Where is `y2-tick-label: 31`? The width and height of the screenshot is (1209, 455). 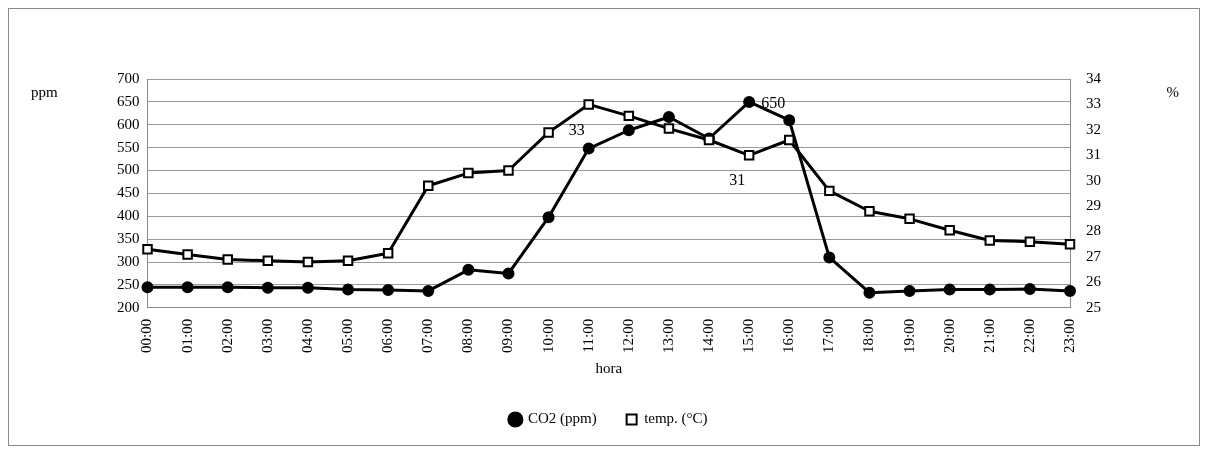
y2-tick-label: 31 is located at coordinates (1093, 154).